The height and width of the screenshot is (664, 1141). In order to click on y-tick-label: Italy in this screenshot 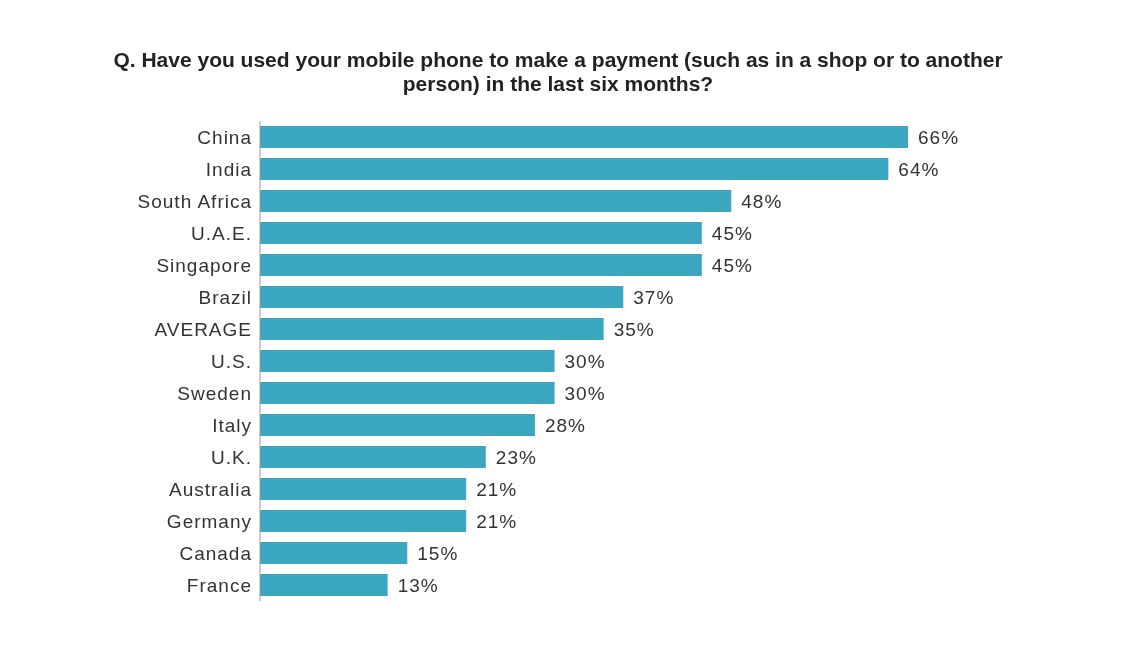, I will do `click(232, 425)`.